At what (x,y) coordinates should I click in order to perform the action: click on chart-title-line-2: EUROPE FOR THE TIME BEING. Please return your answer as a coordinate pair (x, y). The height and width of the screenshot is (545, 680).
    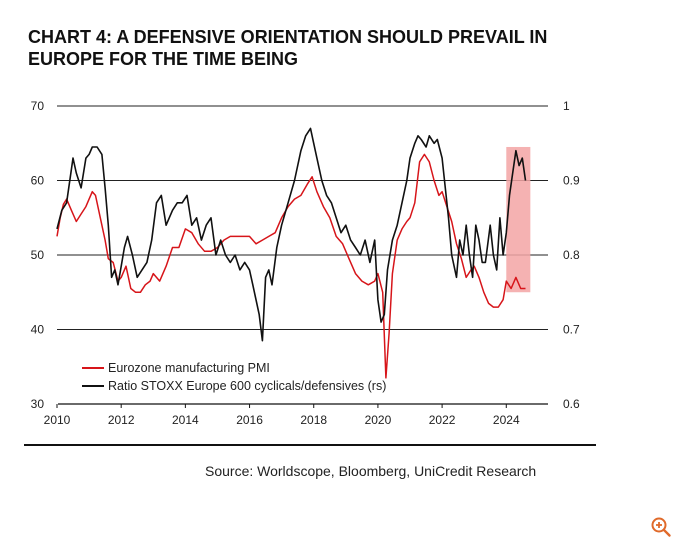
    Looking at the image, I should click on (163, 59).